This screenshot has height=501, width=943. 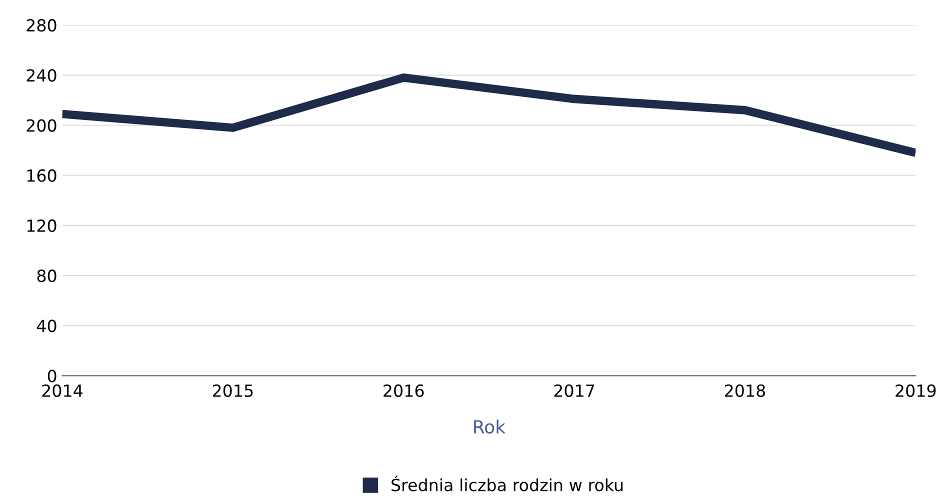 What do you see at coordinates (404, 390) in the screenshot?
I see `x-tick-label: 2016` at bounding box center [404, 390].